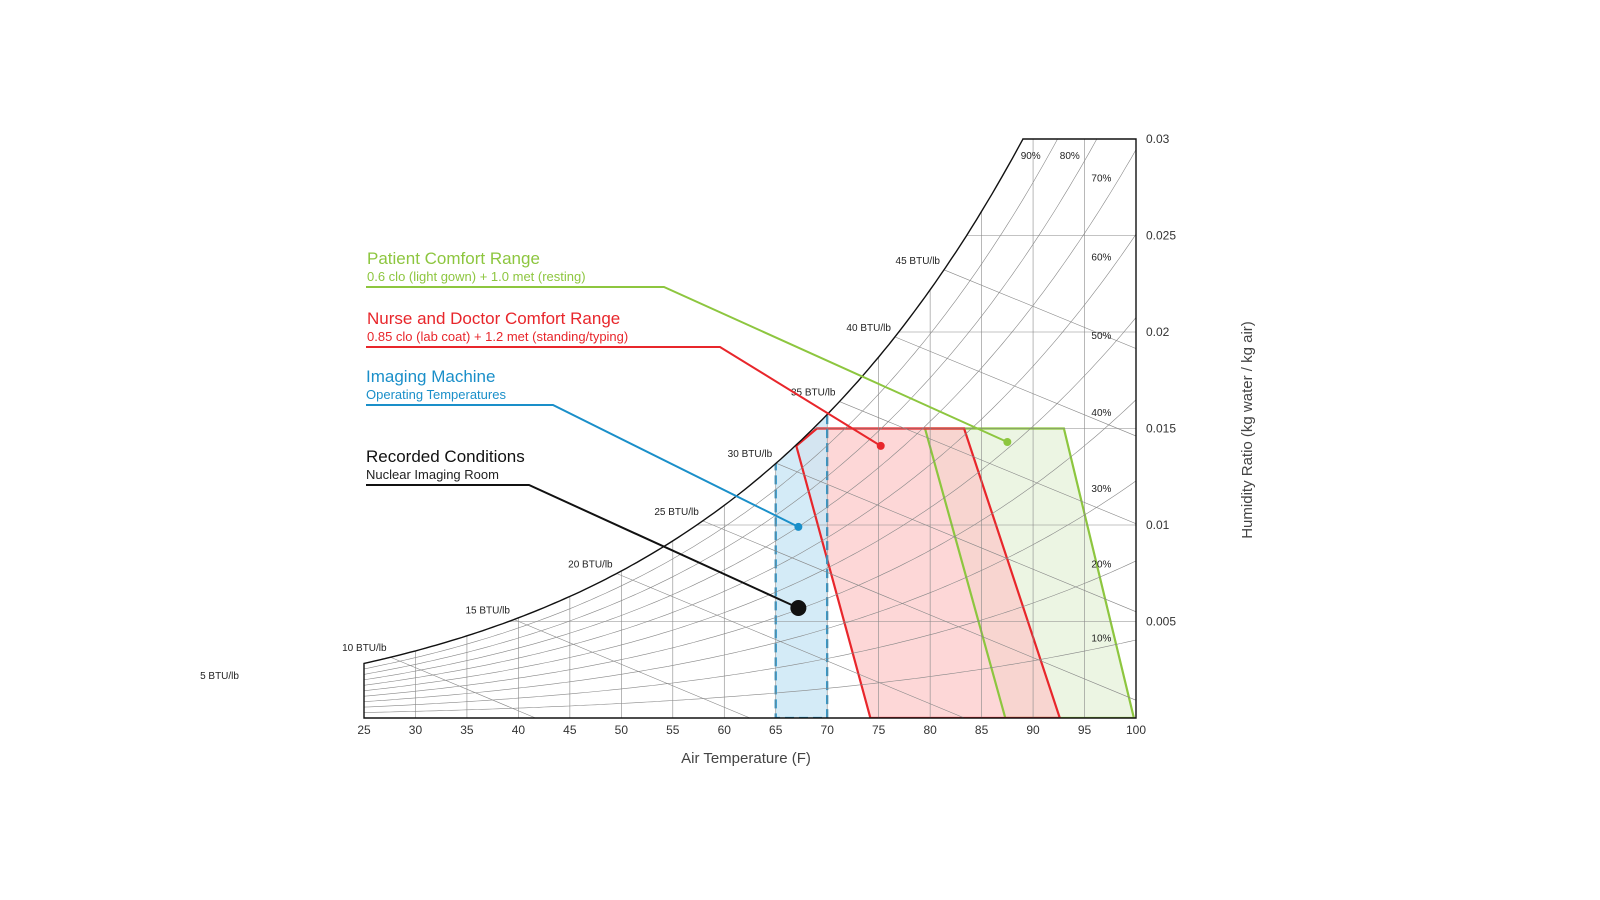 This screenshot has width=1600, height=900. What do you see at coordinates (1101, 179) in the screenshot?
I see `rh-label: 70%` at bounding box center [1101, 179].